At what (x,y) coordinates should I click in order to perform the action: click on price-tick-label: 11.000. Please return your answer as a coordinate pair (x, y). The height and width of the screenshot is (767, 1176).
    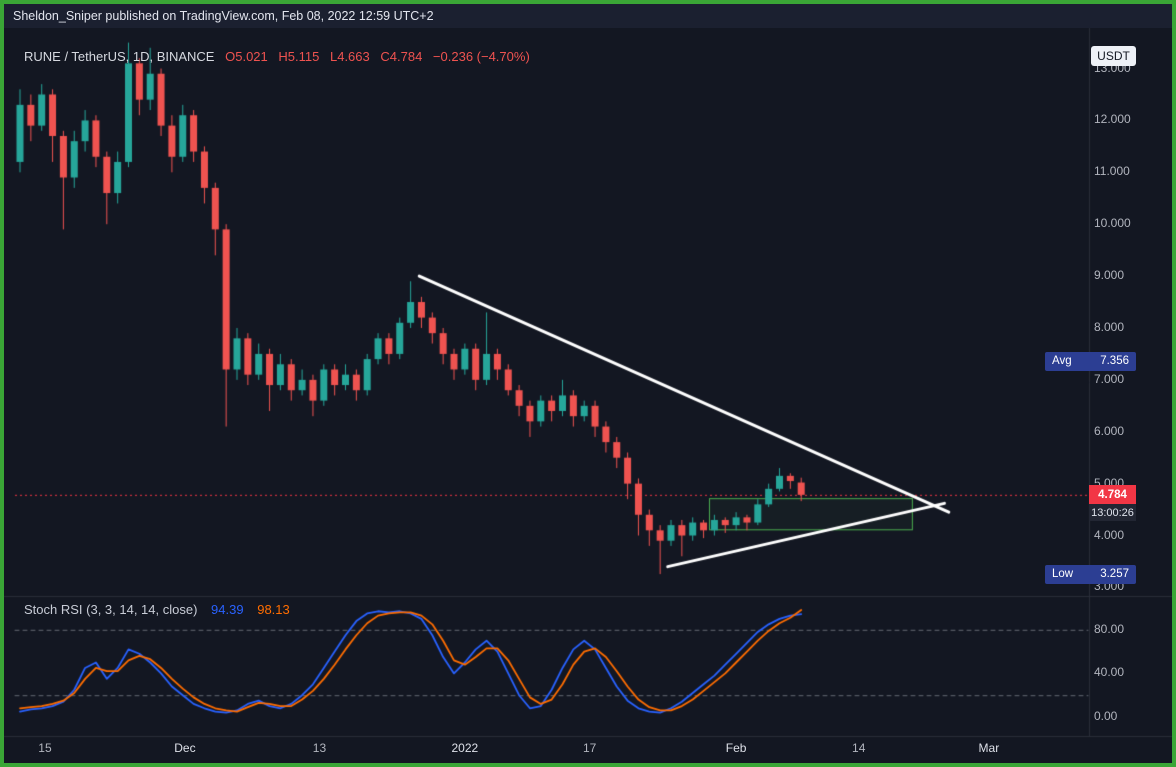
    Looking at the image, I should click on (1112, 171).